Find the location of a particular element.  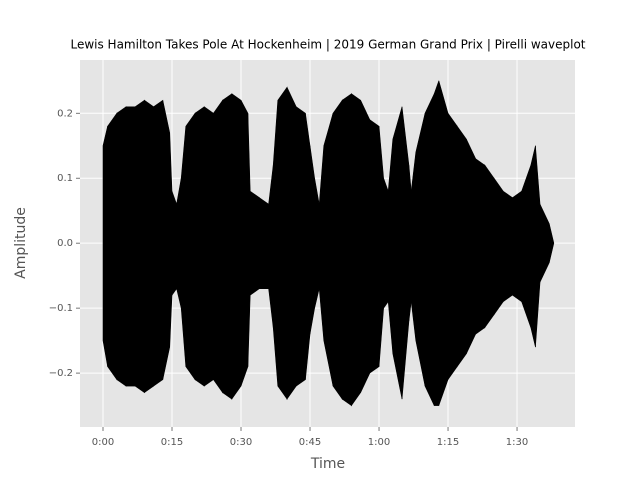

y-tick-label: 0.1 is located at coordinates (65, 178).